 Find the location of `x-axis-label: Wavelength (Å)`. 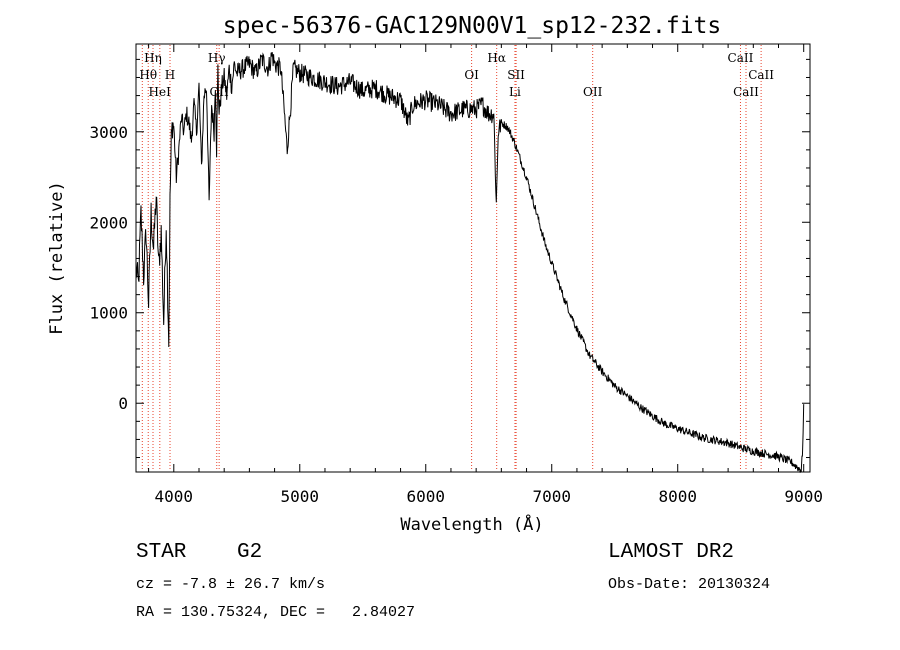

x-axis-label: Wavelength (Å) is located at coordinates (471, 524).